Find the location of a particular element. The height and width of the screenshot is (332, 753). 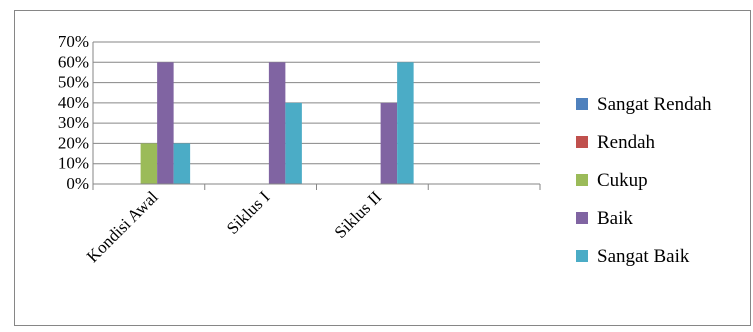

legend: Sangat Rendah Rendah Cukup Baik Sangat Baik is located at coordinates (644, 180).